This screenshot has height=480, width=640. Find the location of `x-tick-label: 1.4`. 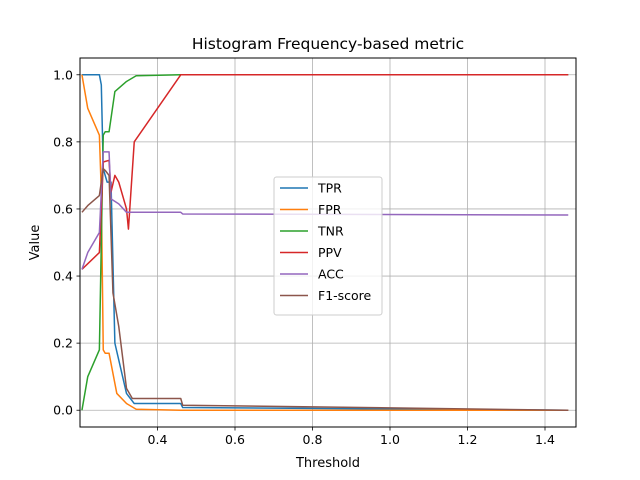

x-tick-label: 1.4 is located at coordinates (545, 439).